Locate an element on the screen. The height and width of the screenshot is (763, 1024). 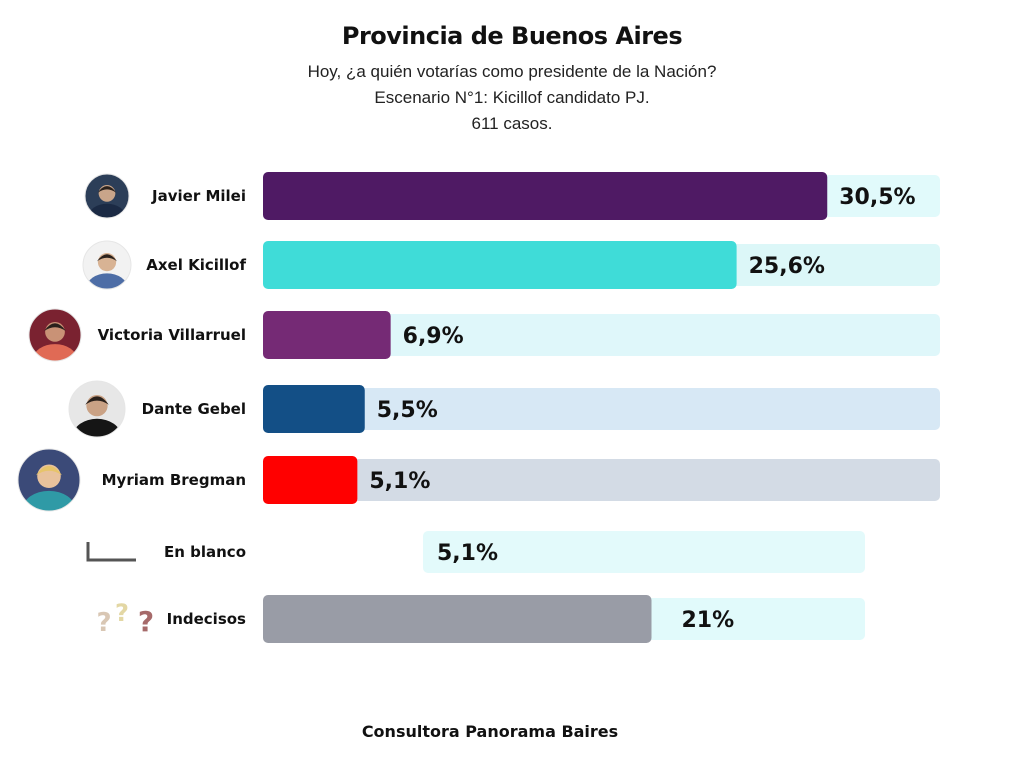
data-label: 5,5% is located at coordinates (407, 410).